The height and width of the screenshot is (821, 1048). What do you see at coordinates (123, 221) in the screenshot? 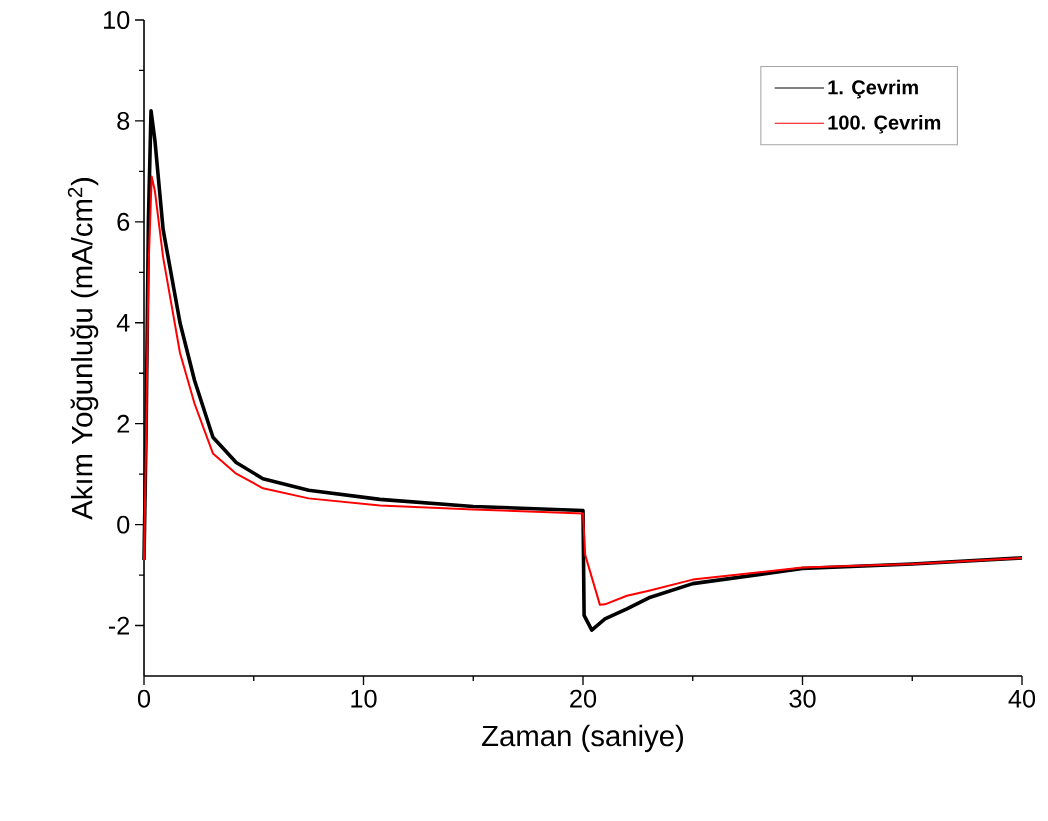
I see `y-tick-label: 6` at bounding box center [123, 221].